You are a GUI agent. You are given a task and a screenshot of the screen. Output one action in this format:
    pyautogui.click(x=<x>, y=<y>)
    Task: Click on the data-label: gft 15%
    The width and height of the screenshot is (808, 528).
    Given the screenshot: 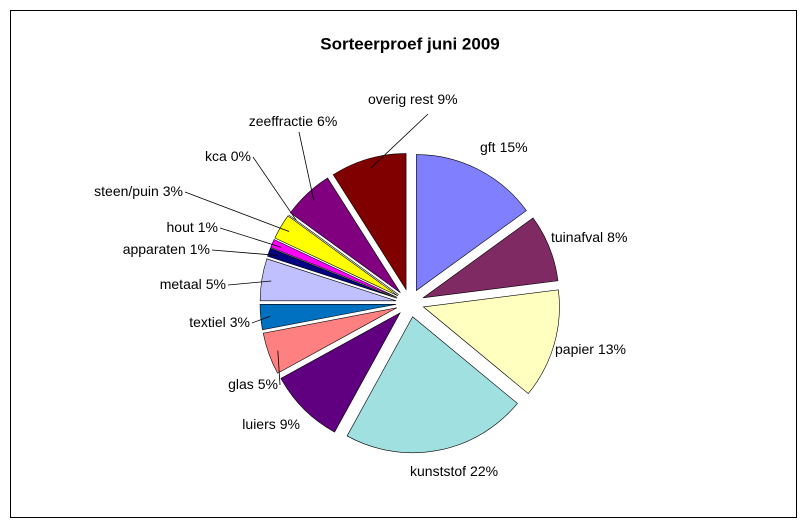 What is the action you would take?
    pyautogui.click(x=504, y=147)
    